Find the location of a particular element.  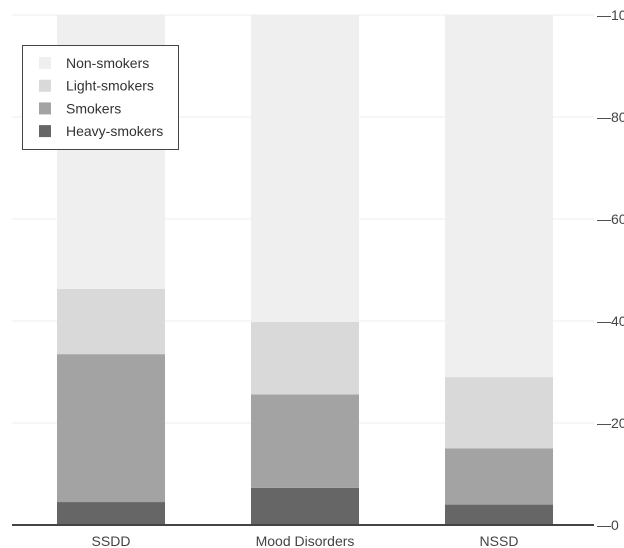

legend-label-smokers: Smokers is located at coordinates (93, 108).